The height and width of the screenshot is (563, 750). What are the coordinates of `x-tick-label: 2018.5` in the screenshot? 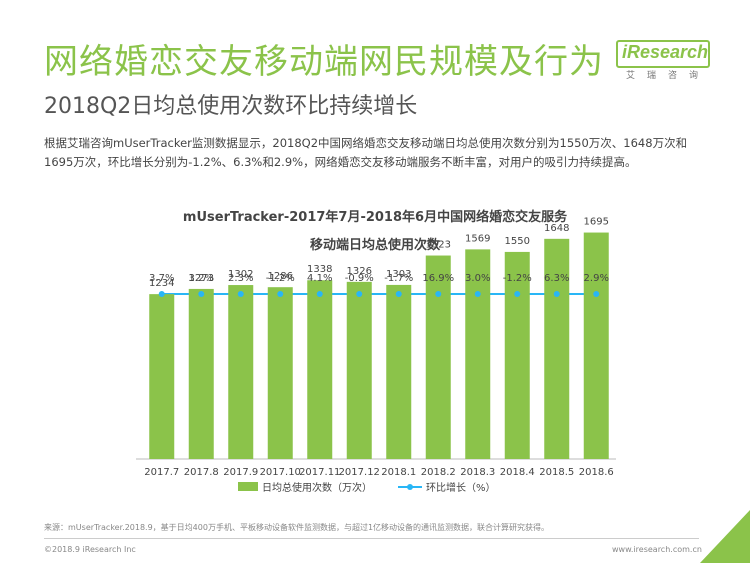 It's located at (556, 472).